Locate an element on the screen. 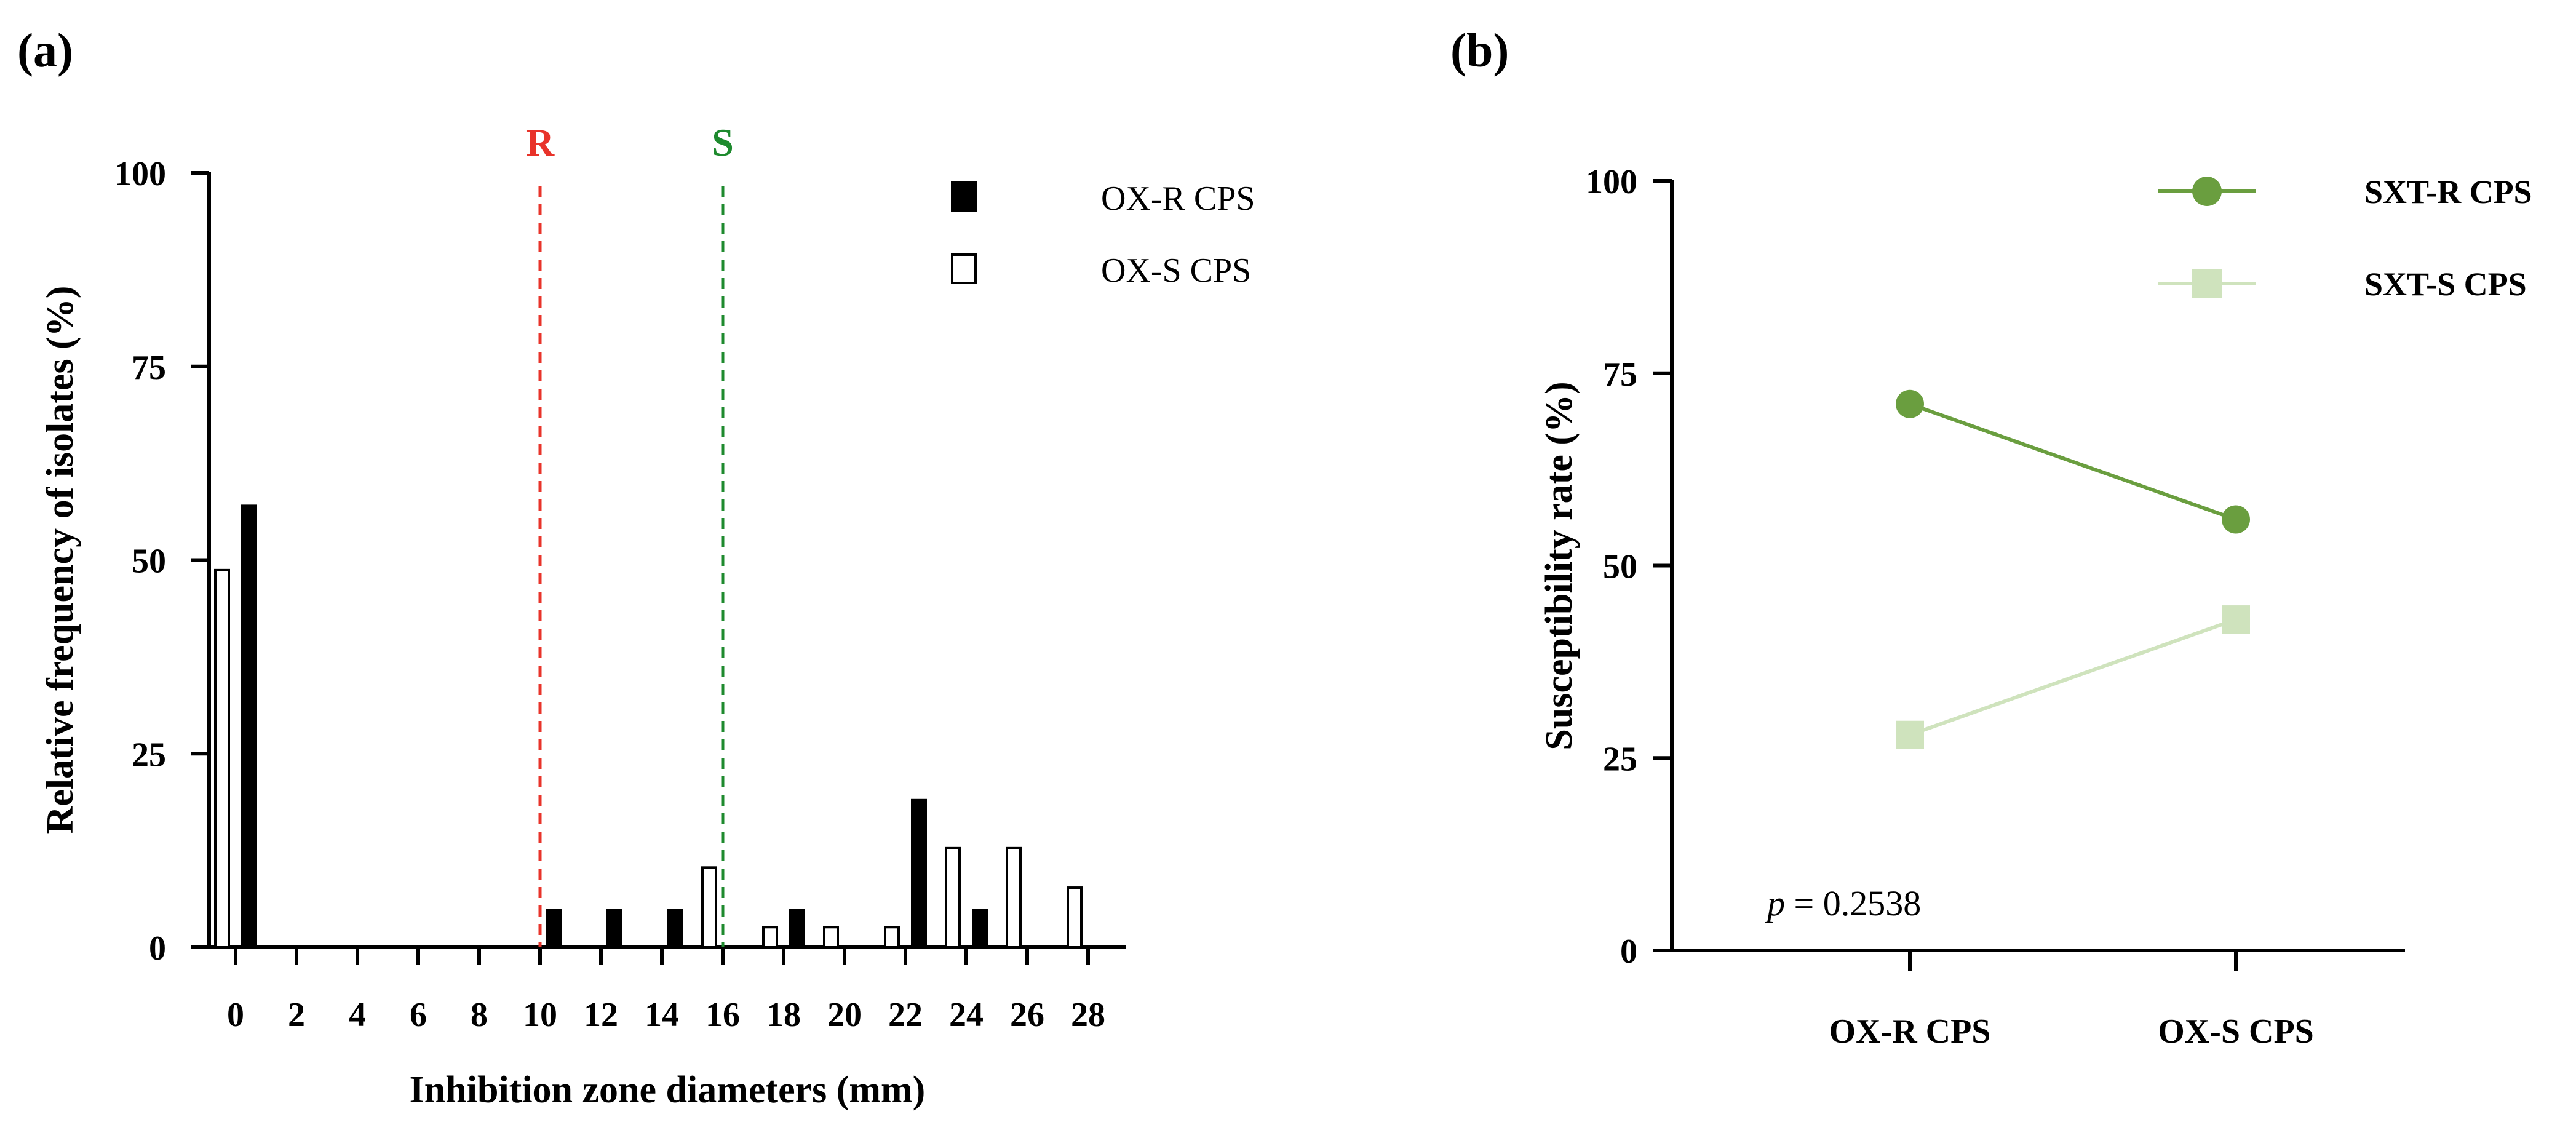 The width and height of the screenshot is (2576, 1130). p-value-text: = 0.2538 is located at coordinates (1853, 903).